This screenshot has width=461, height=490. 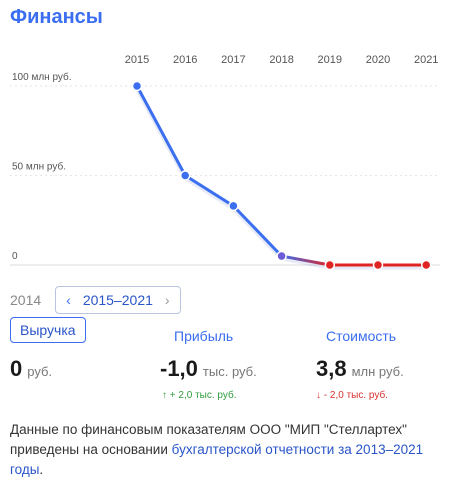 I want to click on y-tick-label: 100 млн руб., so click(x=42, y=77).